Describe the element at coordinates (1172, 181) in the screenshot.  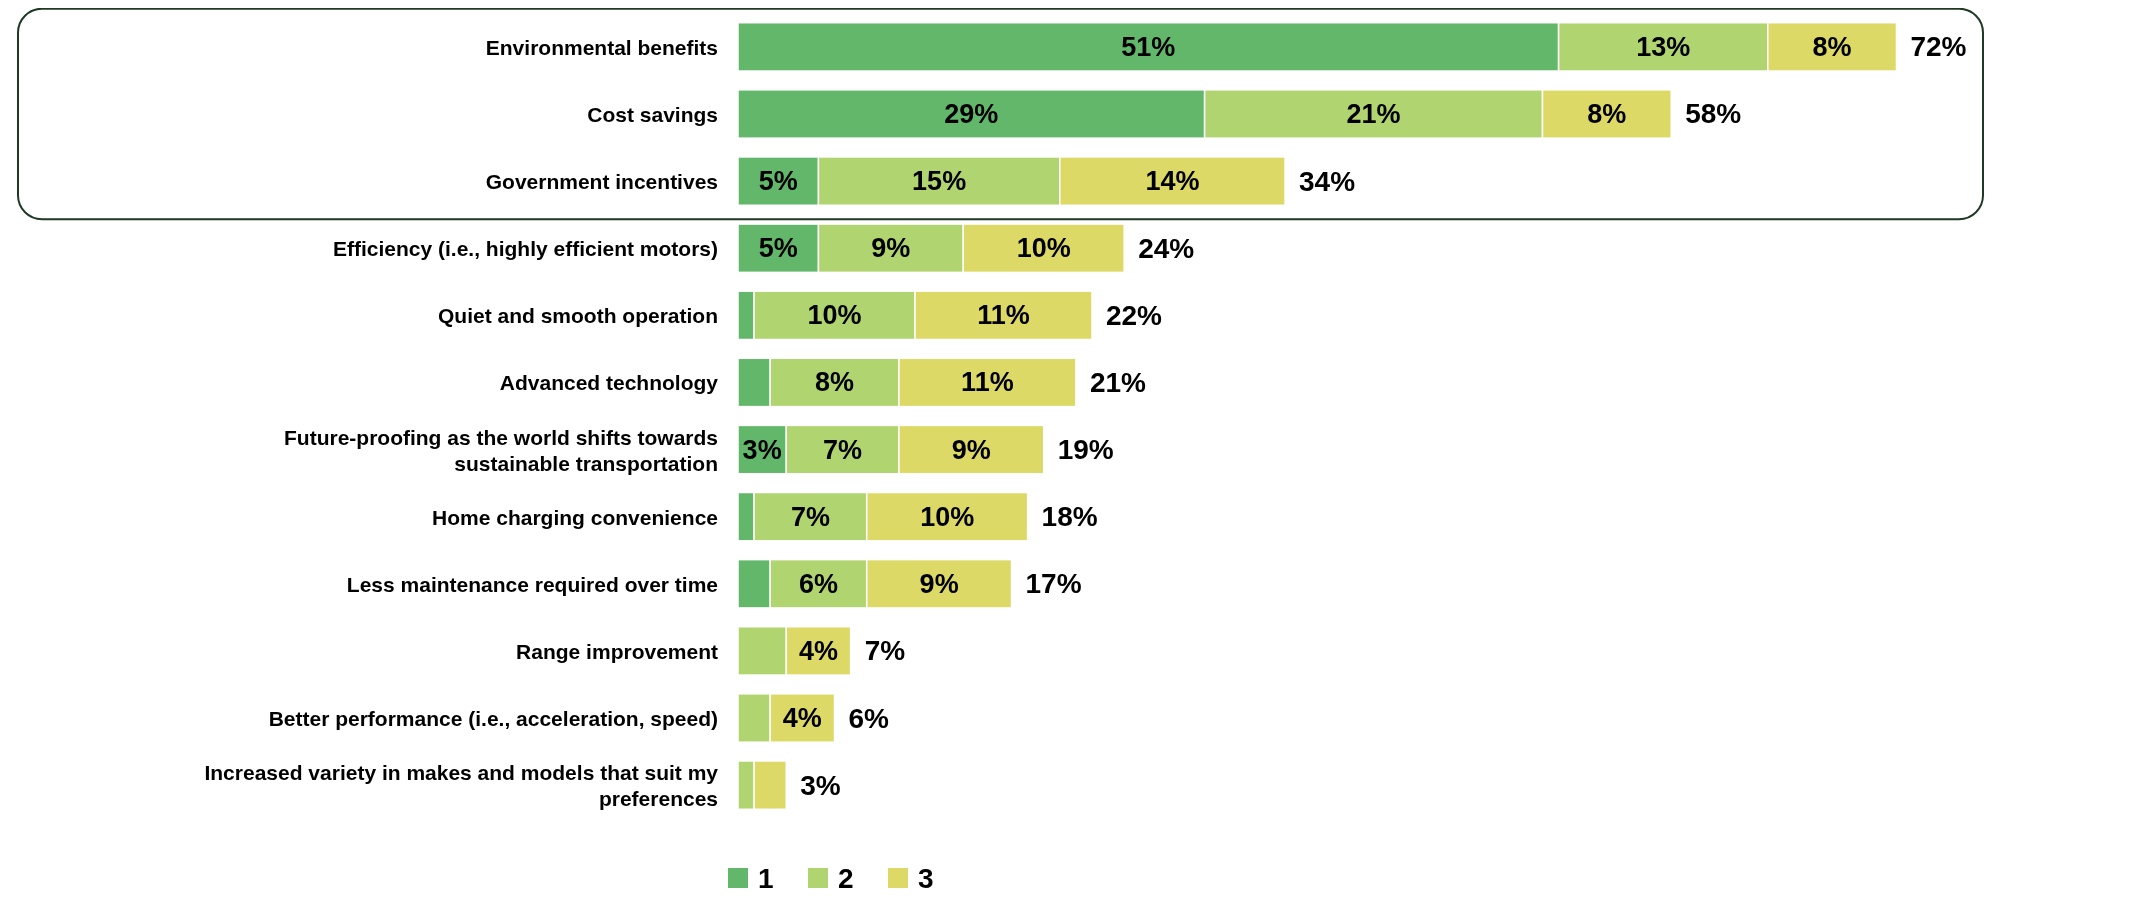
I see `data-label: 14%` at that location.